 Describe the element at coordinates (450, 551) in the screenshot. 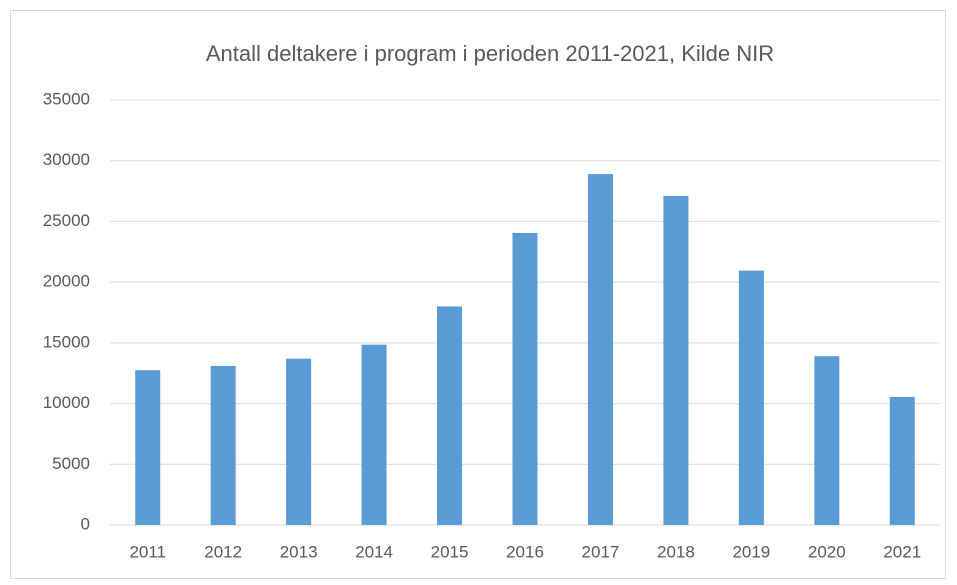

I see `x-tick-label: 2015` at that location.